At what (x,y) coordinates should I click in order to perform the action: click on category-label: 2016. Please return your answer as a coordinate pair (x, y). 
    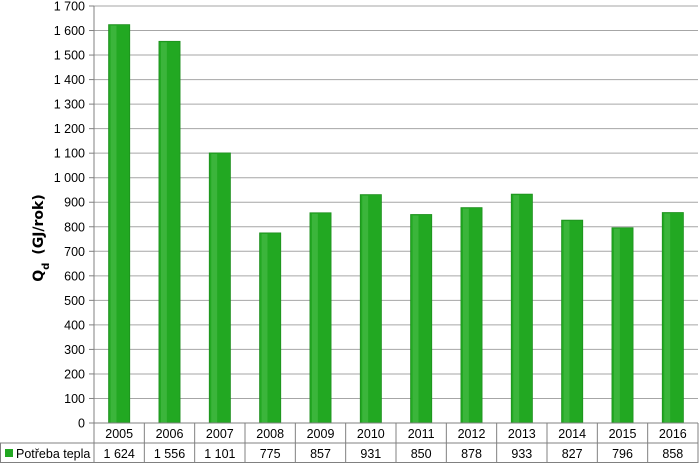
    Looking at the image, I should click on (673, 434).